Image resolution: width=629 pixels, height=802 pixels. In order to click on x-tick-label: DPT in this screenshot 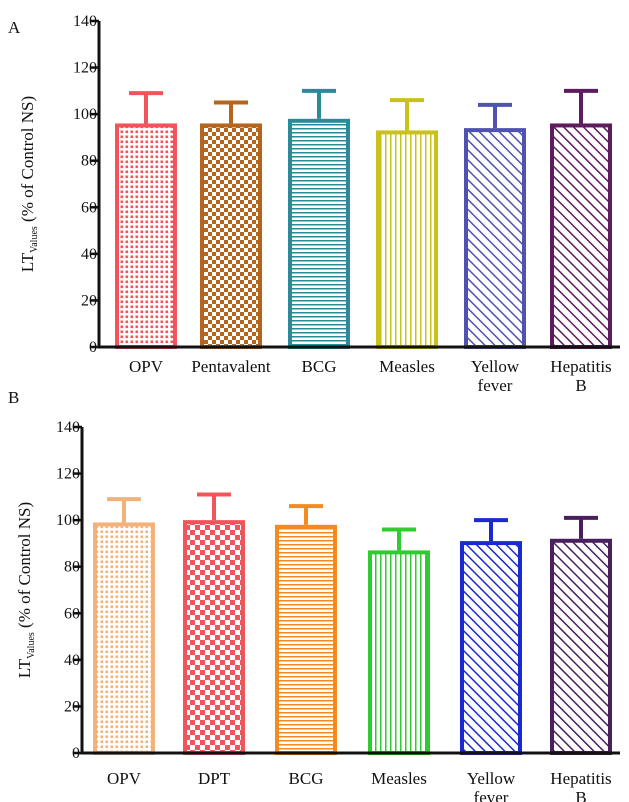, I will do `click(214, 778)`.